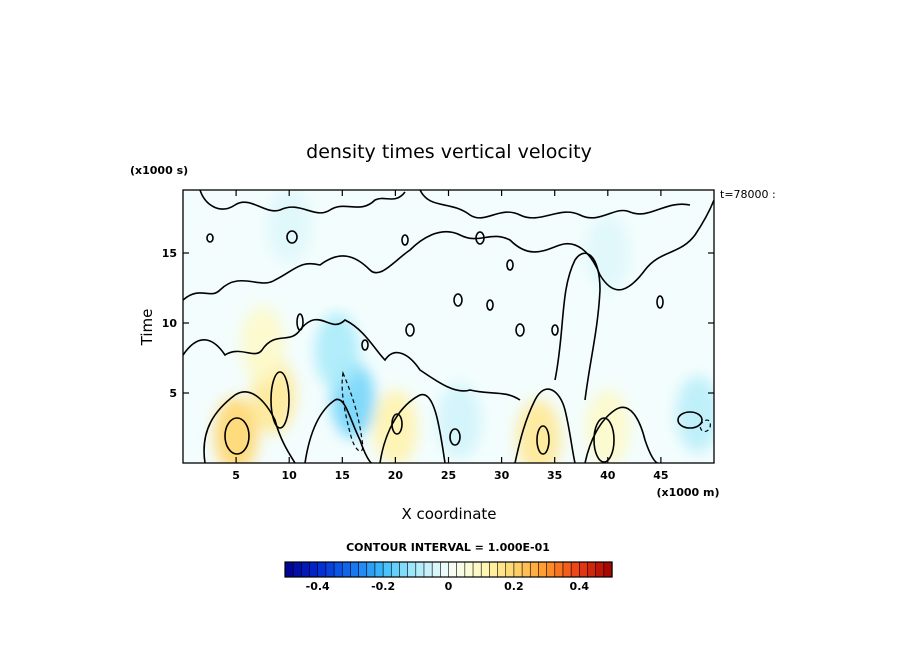 This screenshot has width=904, height=654. Describe the element at coordinates (170, 323) in the screenshot. I see `y-tick-label: 10` at that location.